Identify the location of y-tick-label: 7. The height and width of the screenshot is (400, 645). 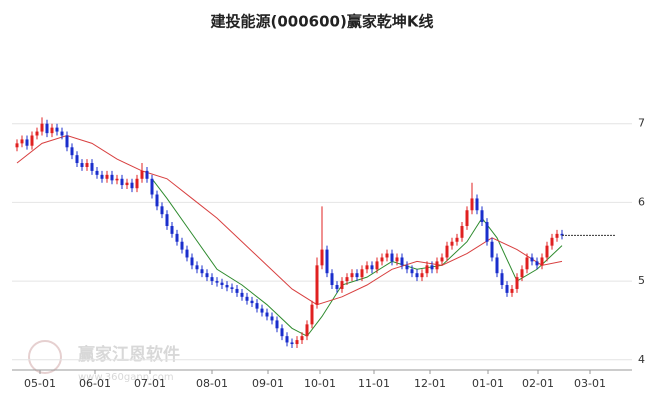
(641, 123).